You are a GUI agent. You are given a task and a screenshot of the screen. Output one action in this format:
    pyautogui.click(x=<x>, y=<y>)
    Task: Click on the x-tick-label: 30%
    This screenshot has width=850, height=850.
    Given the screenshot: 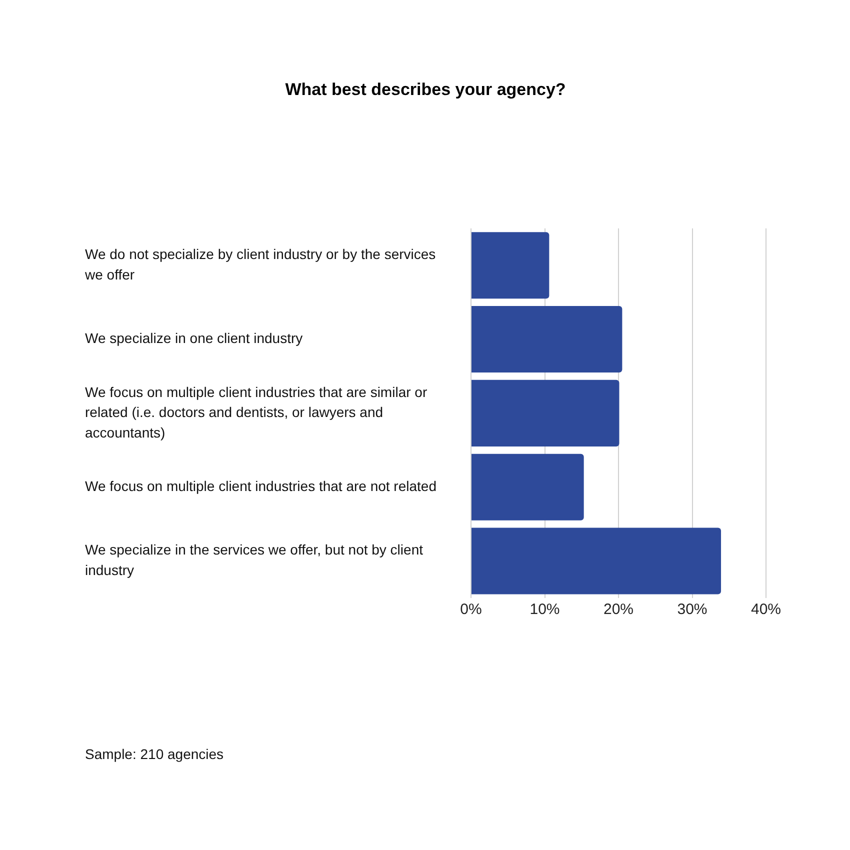 What is the action you would take?
    pyautogui.click(x=692, y=609)
    